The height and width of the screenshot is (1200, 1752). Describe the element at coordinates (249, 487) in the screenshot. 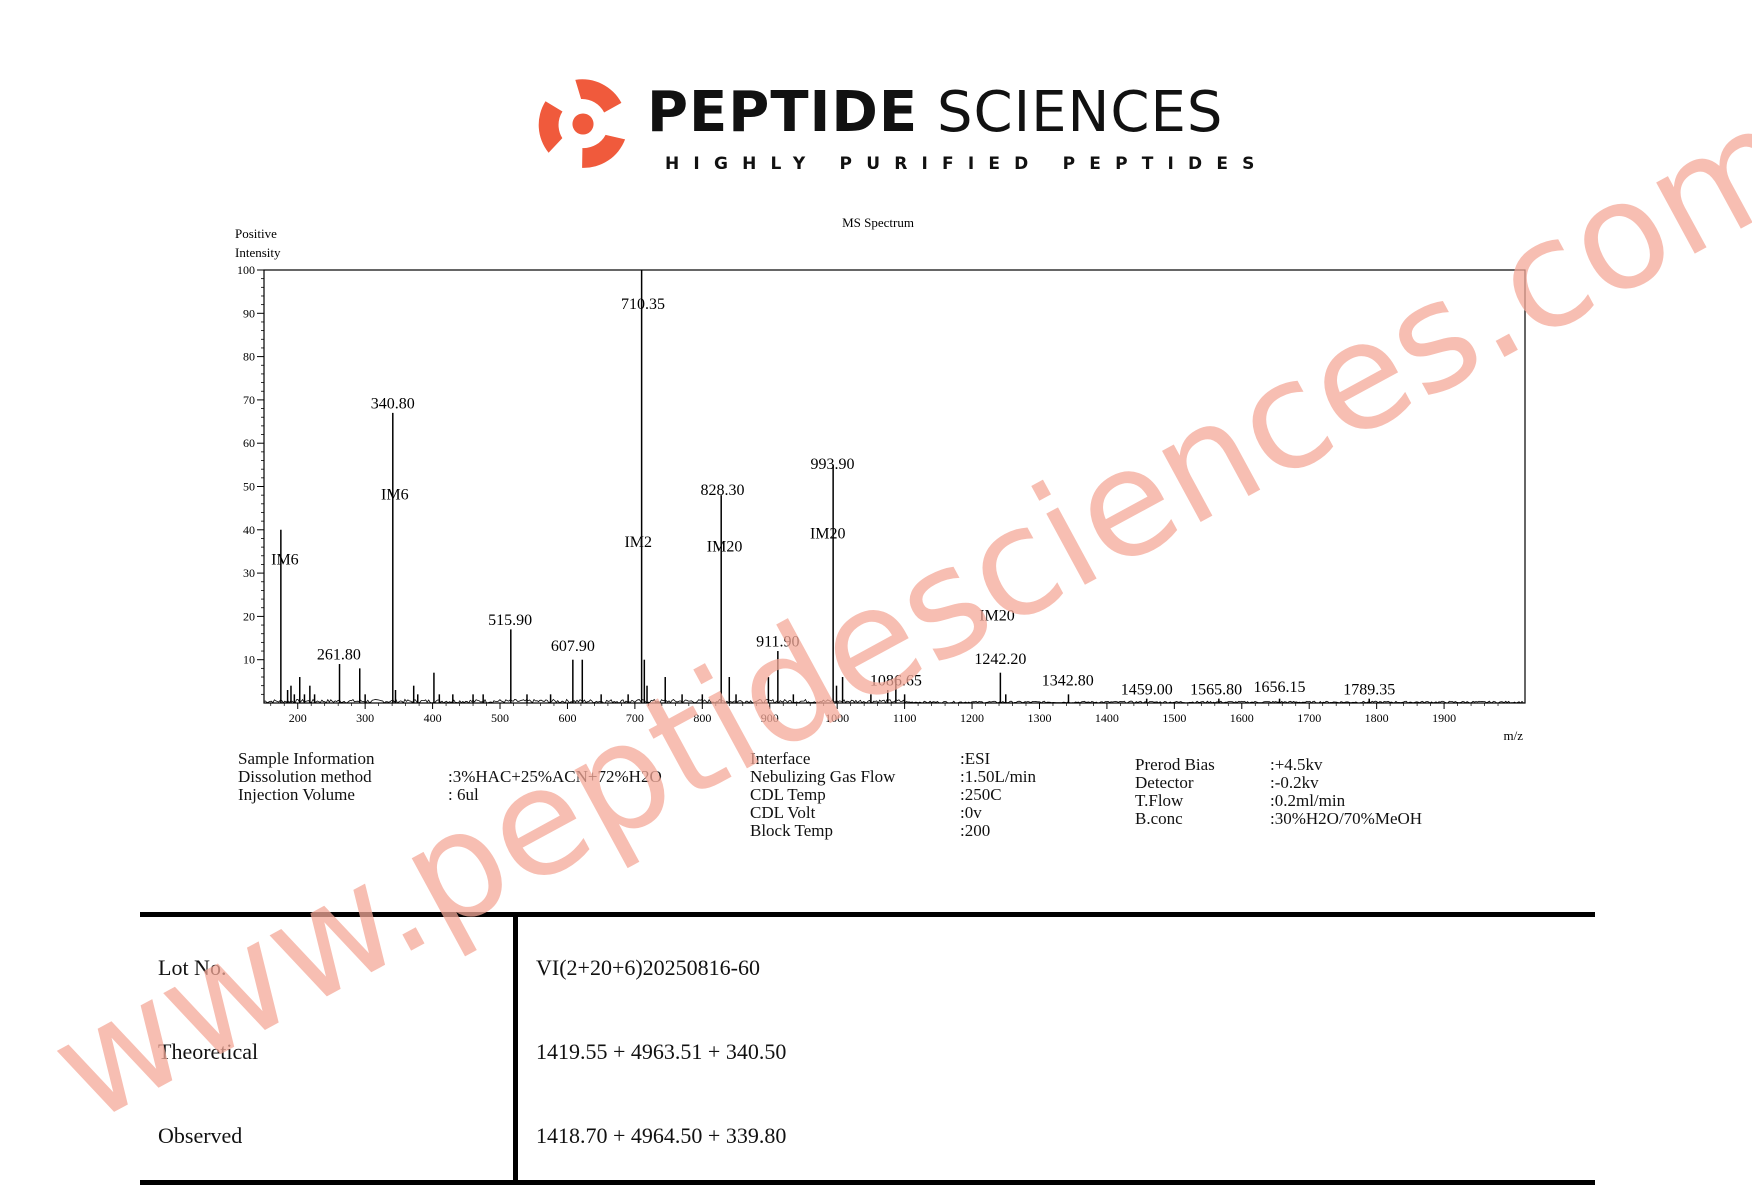

I see `y-tick-label: 50` at that location.